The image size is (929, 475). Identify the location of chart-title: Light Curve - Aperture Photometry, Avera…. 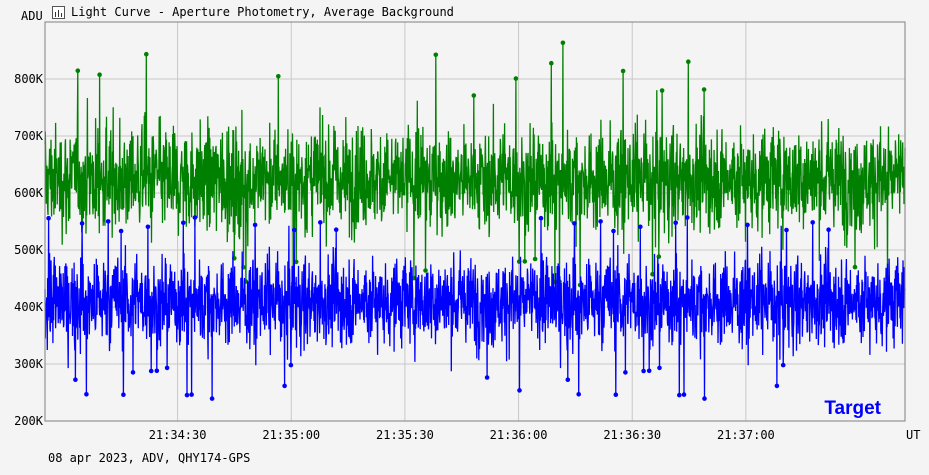
(262, 12).